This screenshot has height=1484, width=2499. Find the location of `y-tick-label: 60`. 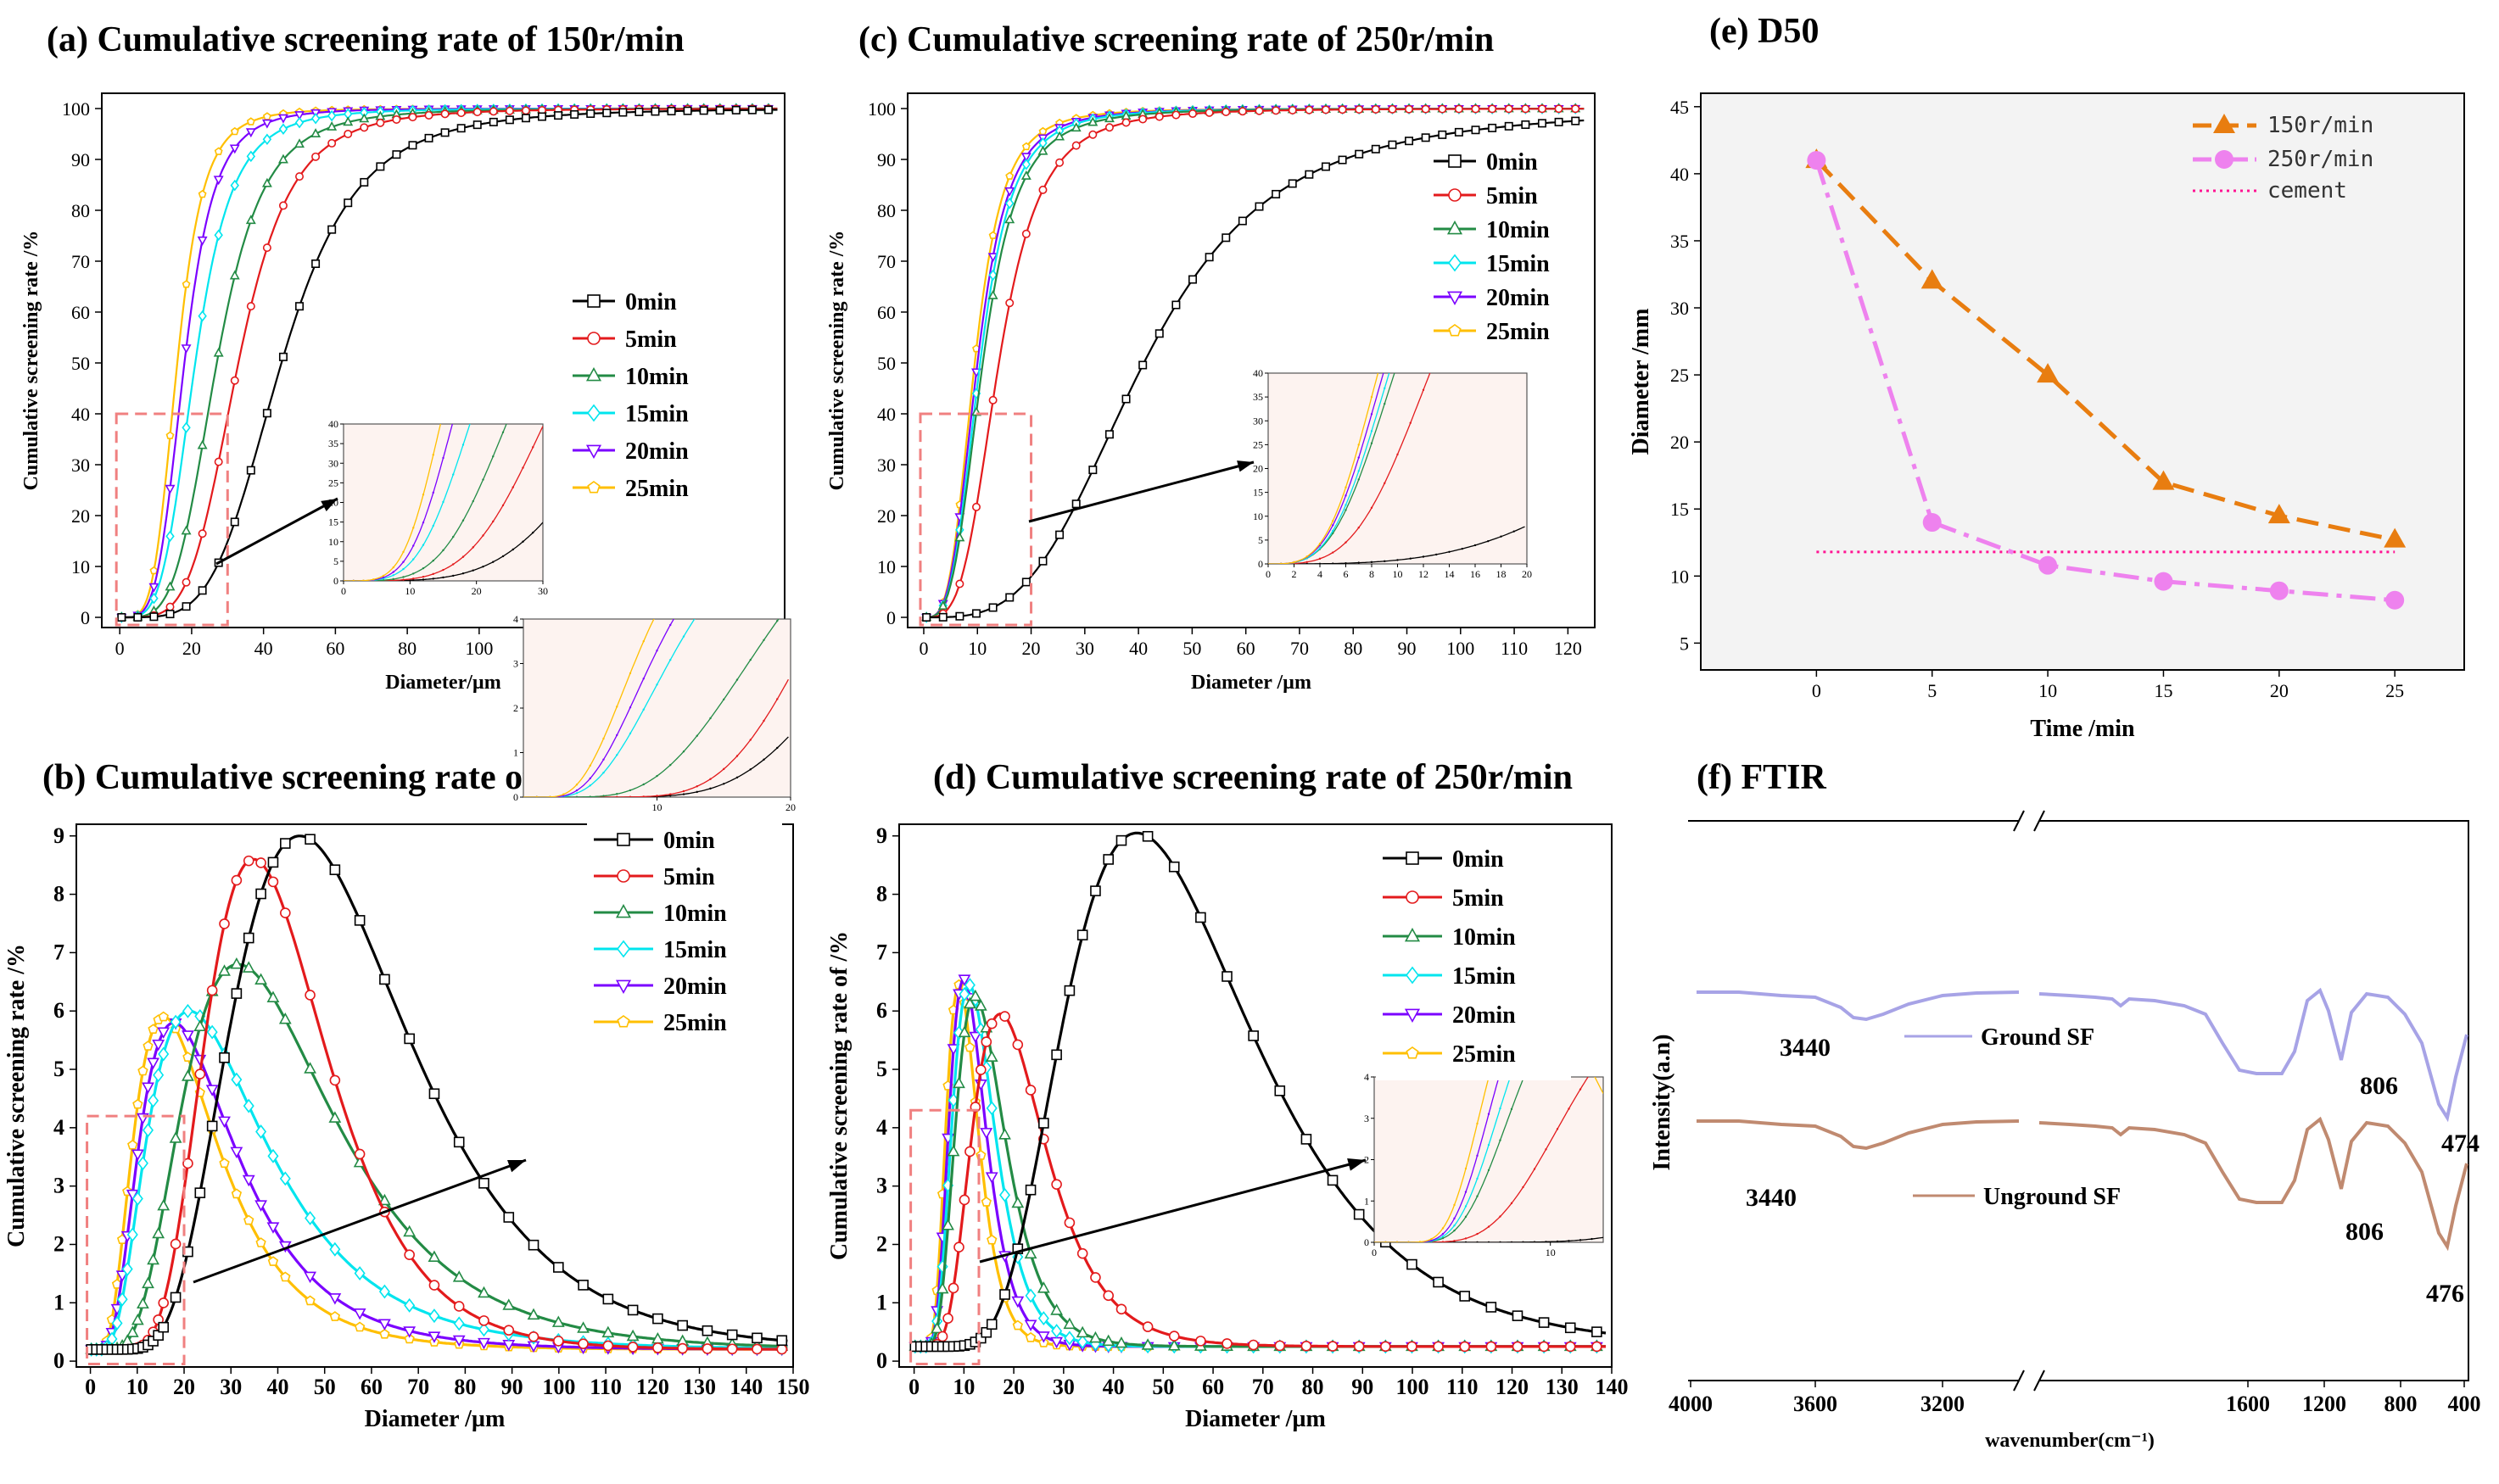

y-tick-label: 60 is located at coordinates (81, 312).